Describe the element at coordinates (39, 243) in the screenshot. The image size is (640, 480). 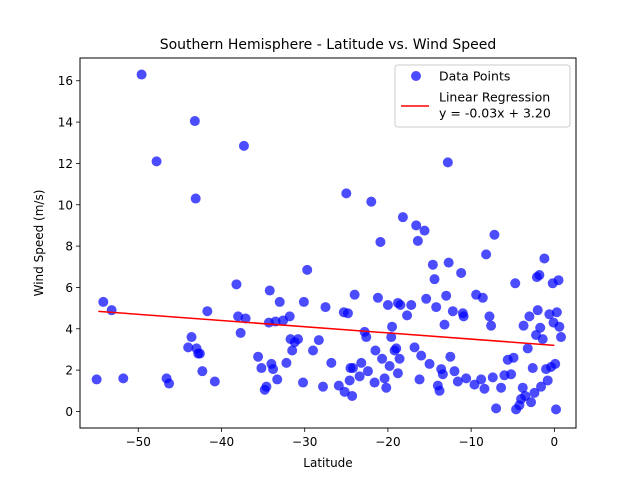
I see `y-axis-label: Wind Speed (m/s)` at that location.